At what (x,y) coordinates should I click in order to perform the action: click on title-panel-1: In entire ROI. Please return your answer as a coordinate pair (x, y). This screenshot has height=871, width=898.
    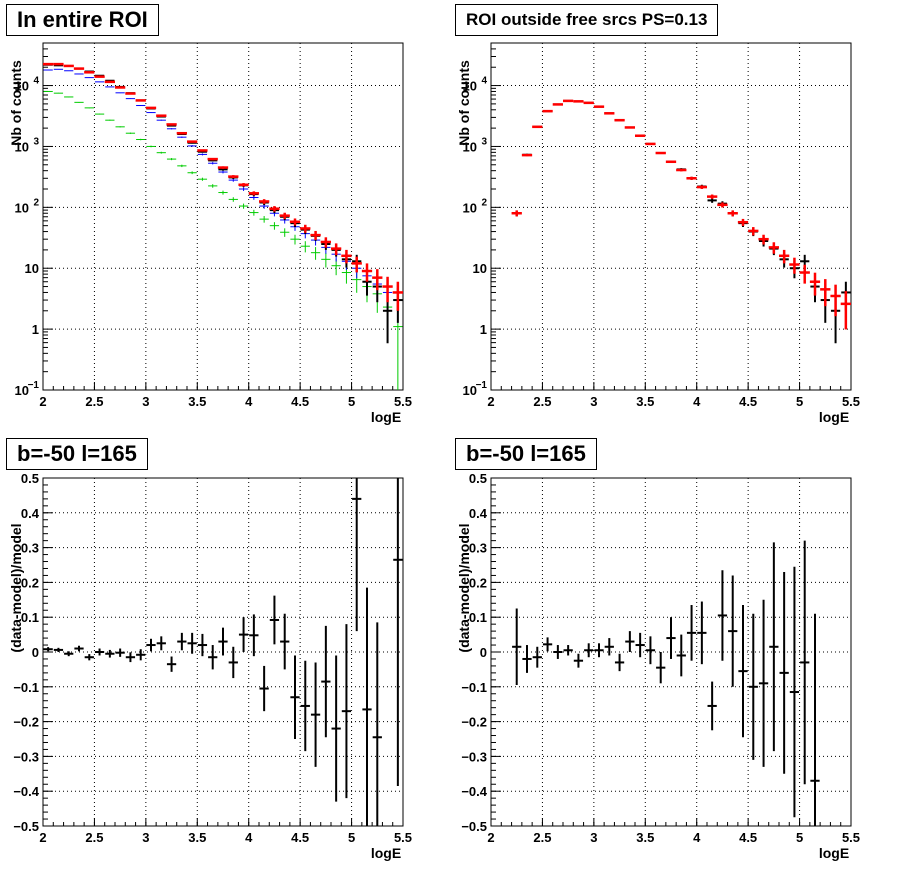
    Looking at the image, I should click on (82, 20).